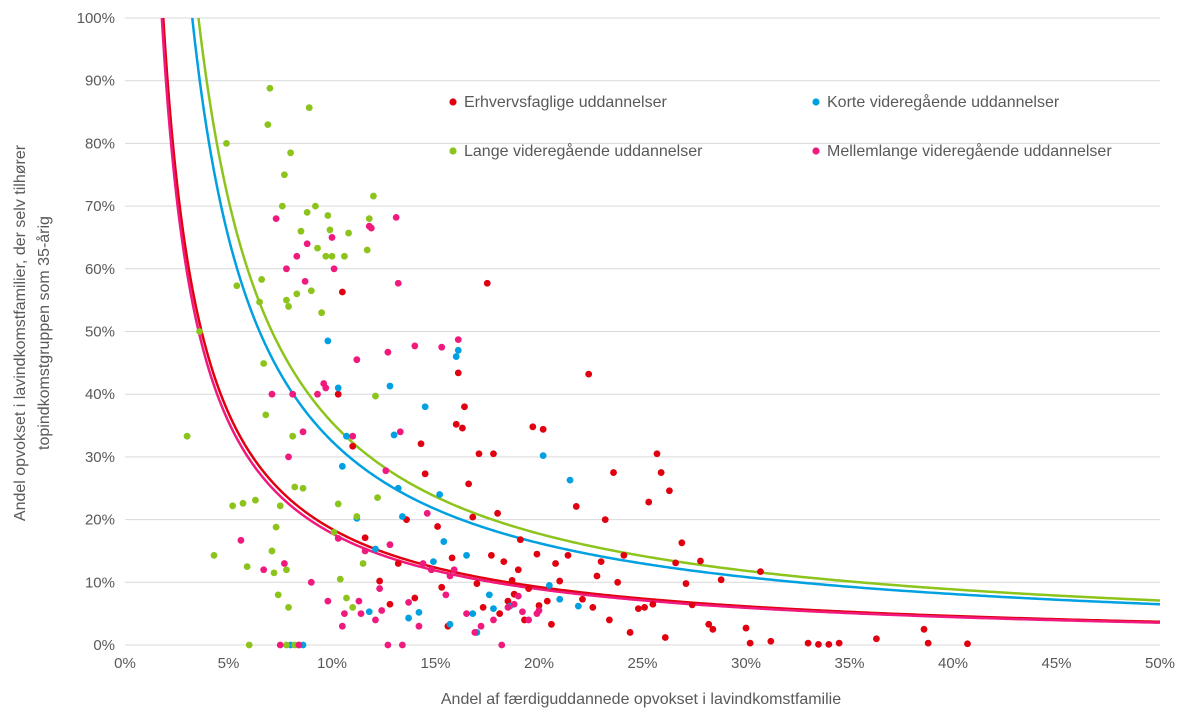  What do you see at coordinates (96, 18) in the screenshot?
I see `y-tick-label: 100%` at bounding box center [96, 18].